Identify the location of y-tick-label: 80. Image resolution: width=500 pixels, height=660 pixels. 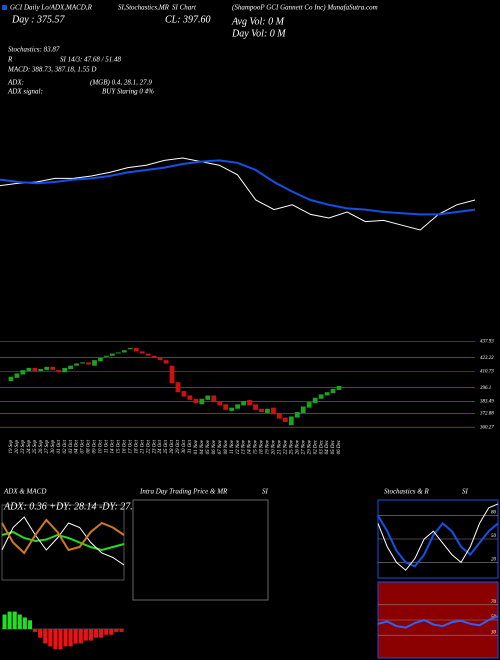
(494, 513).